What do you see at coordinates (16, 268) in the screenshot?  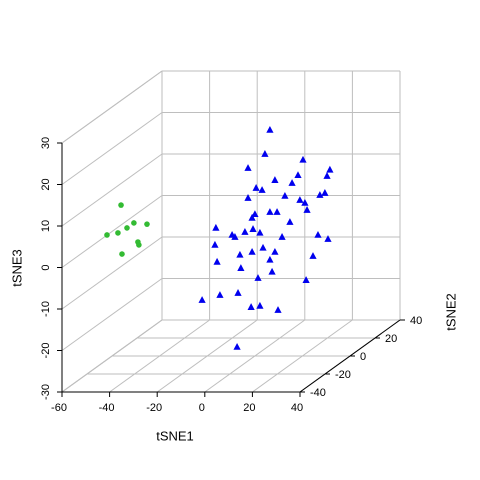 I see `z-axis-label: tSNE3` at bounding box center [16, 268].